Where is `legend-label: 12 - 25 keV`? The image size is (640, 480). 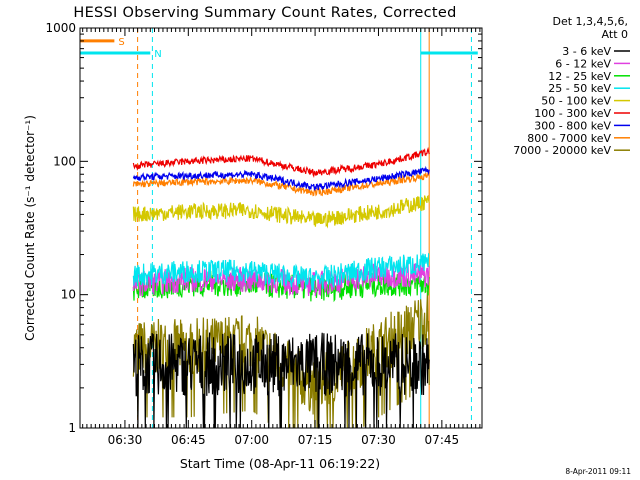 legend-label: 12 - 25 keV is located at coordinates (579, 76).